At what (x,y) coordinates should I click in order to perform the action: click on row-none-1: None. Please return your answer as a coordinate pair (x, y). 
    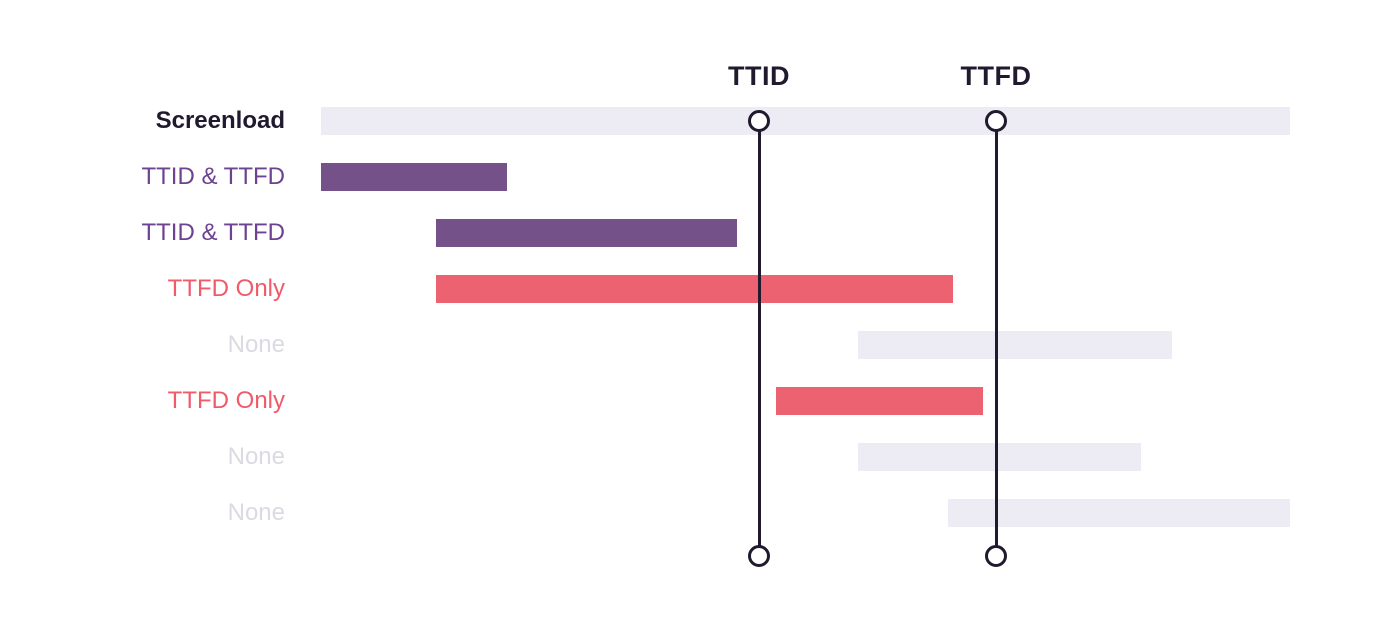
    Looking at the image, I should click on (700, 345).